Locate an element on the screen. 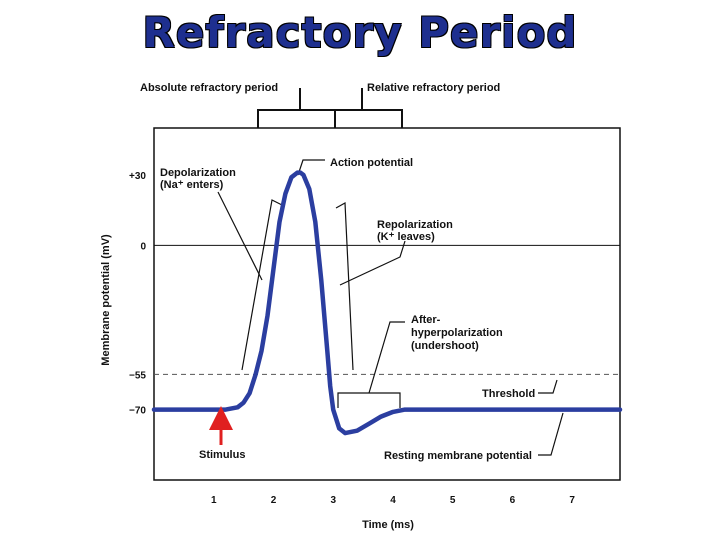 The image size is (720, 540). action-potential-label: Action potential is located at coordinates (371, 163).